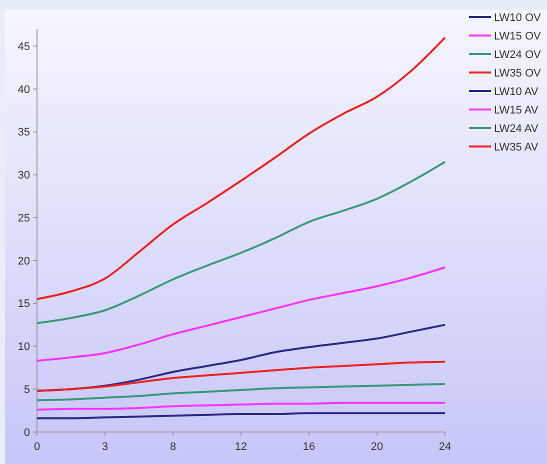  I want to click on legend-label: LW24 OV, so click(518, 54).